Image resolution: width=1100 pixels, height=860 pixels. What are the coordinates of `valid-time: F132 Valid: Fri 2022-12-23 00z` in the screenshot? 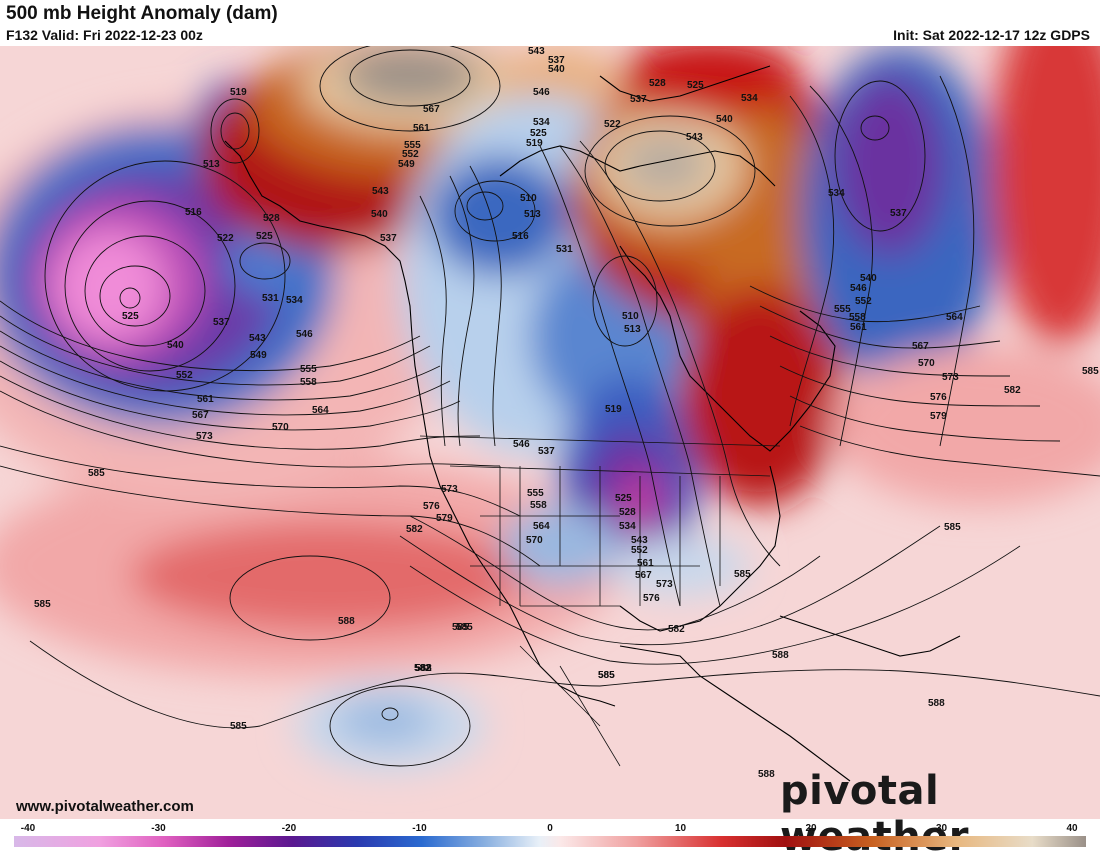 It's located at (104, 35).